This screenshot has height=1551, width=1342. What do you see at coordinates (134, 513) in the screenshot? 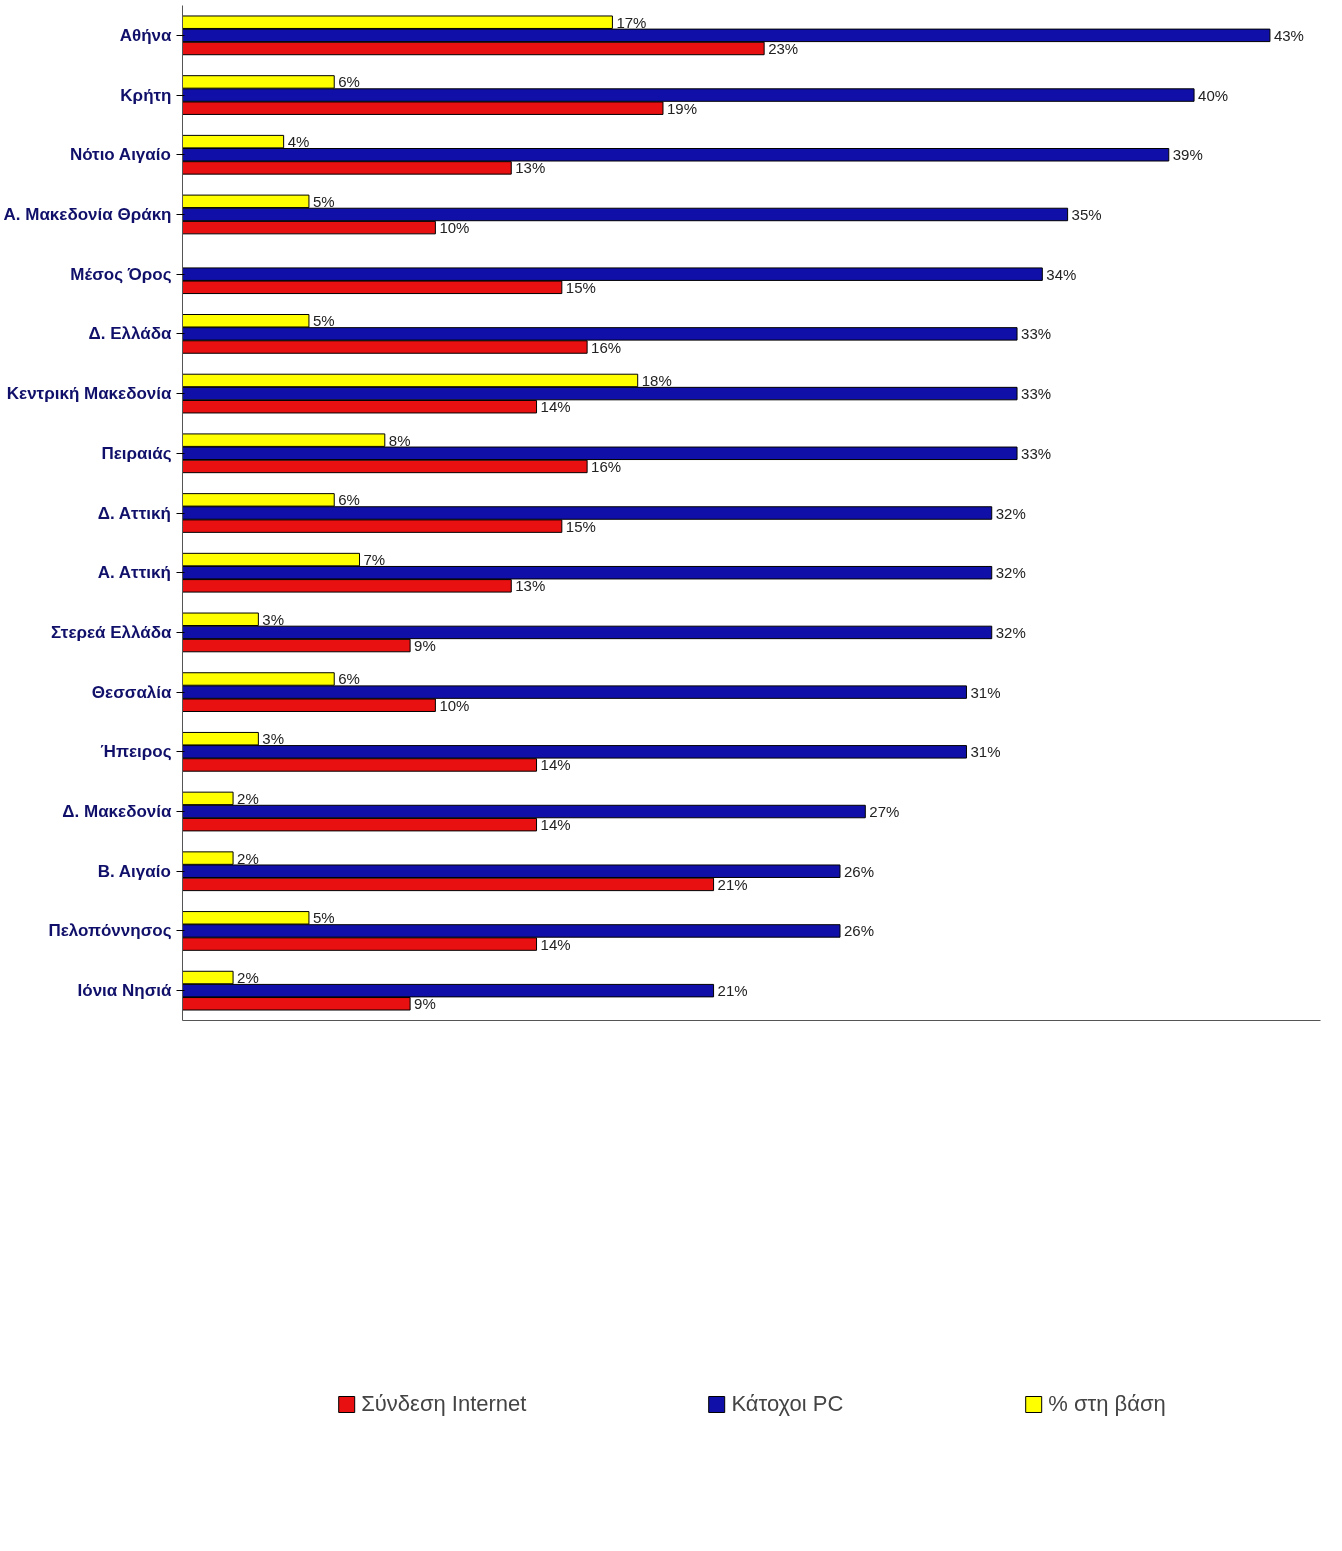
I see `y-tick-label: Δ. Αττική` at bounding box center [134, 513].